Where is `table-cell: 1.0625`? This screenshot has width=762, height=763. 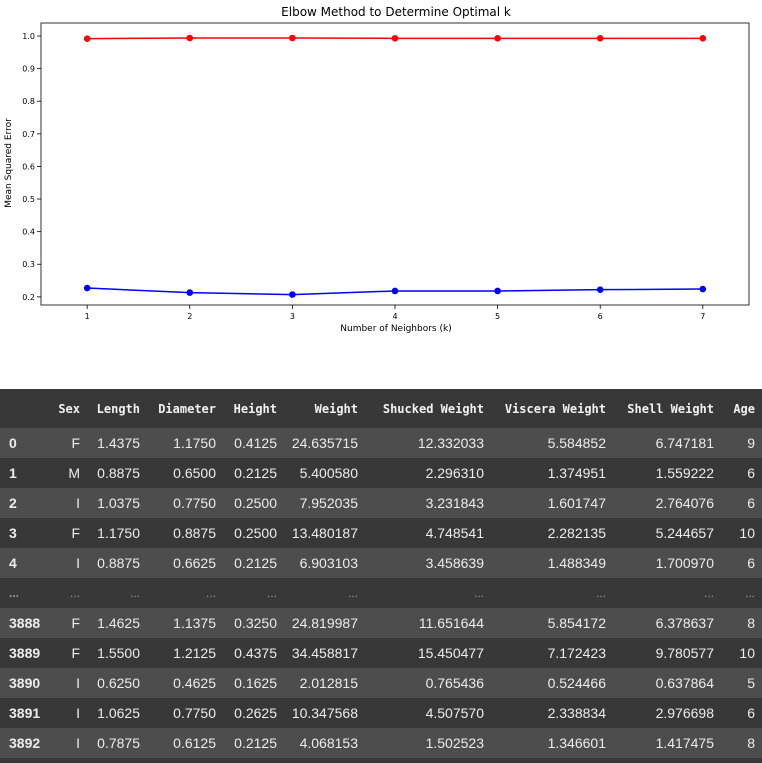 table-cell: 1.0625 is located at coordinates (118, 713).